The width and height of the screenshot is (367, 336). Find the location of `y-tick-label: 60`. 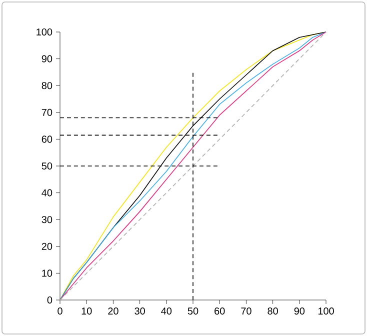

y-tick-label: 60 is located at coordinates (47, 139).